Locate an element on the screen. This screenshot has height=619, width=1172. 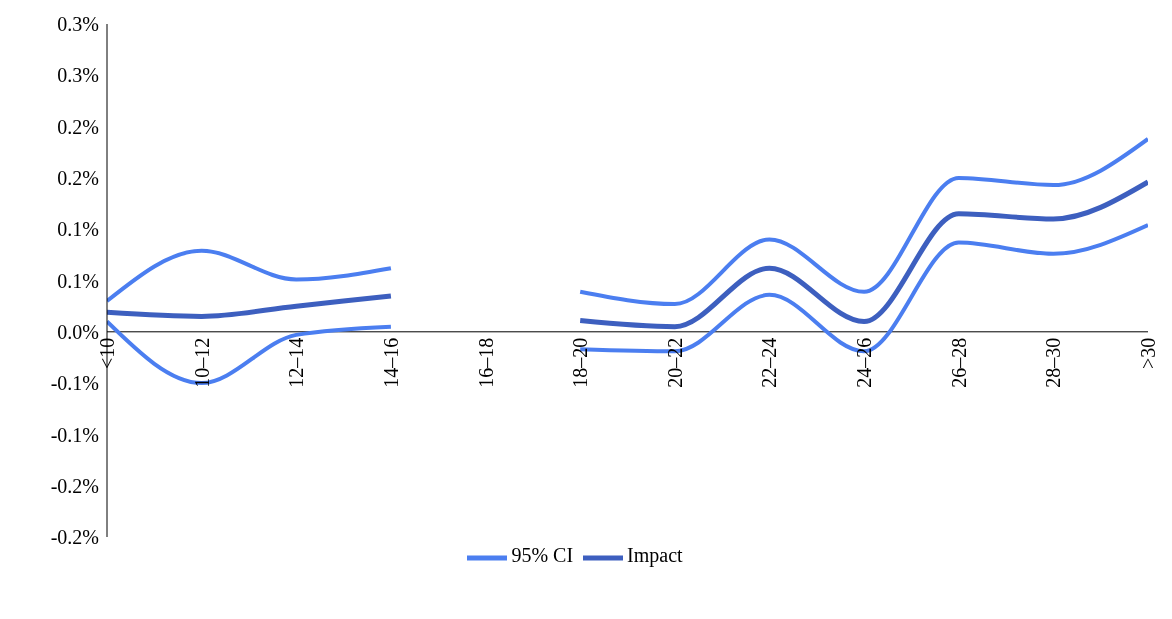
x-tick-label: 14–16 is located at coordinates (390, 362).